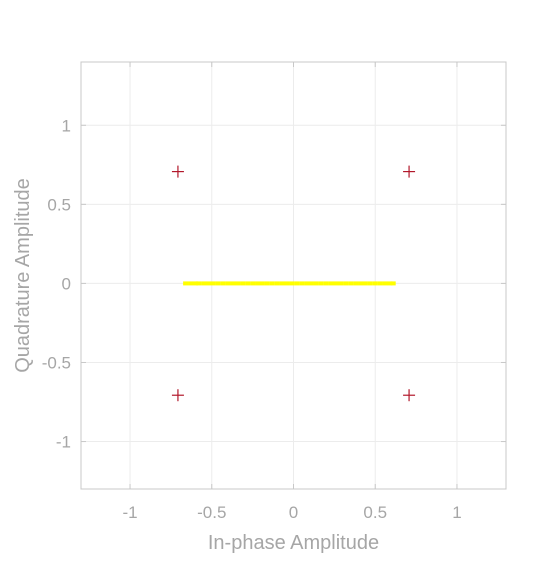 The width and height of the screenshot is (560, 572). Describe the element at coordinates (63, 442) in the screenshot. I see `y-tick-label: -1` at that location.